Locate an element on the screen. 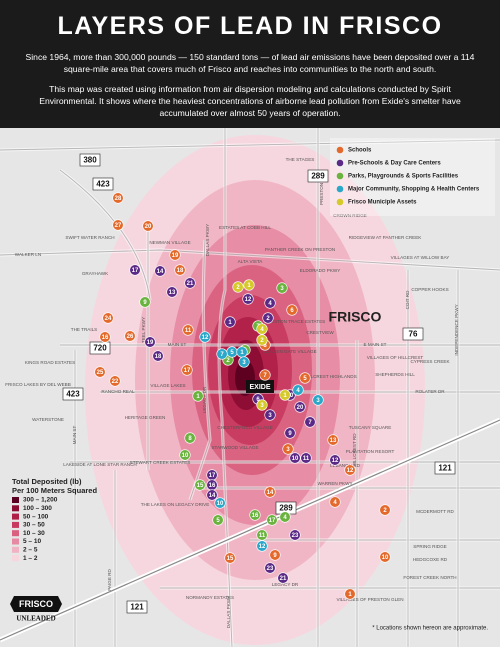 The width and height of the screenshot is (500, 647). place-label: NORMANDY ESTATES is located at coordinates (210, 597).